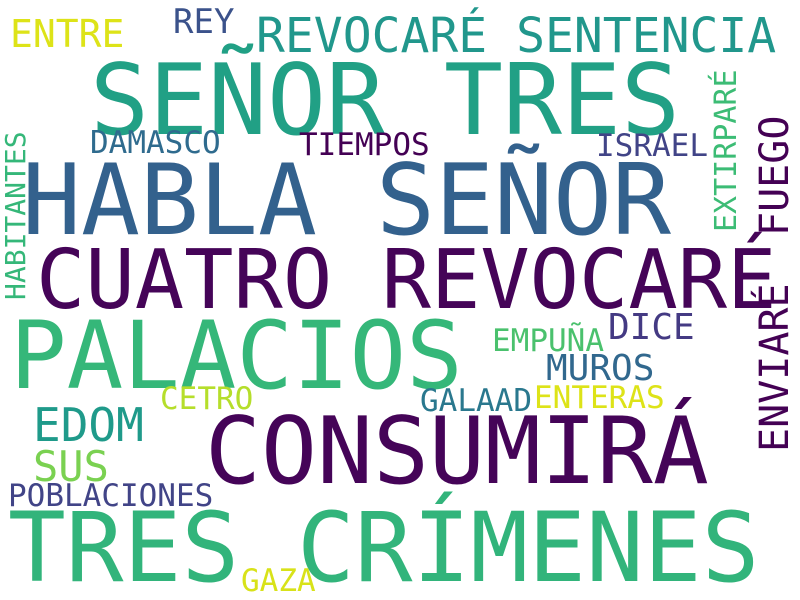  Describe the element at coordinates (457, 451) in the screenshot. I see `word-consumira: CONSUMIRÁ` at that location.